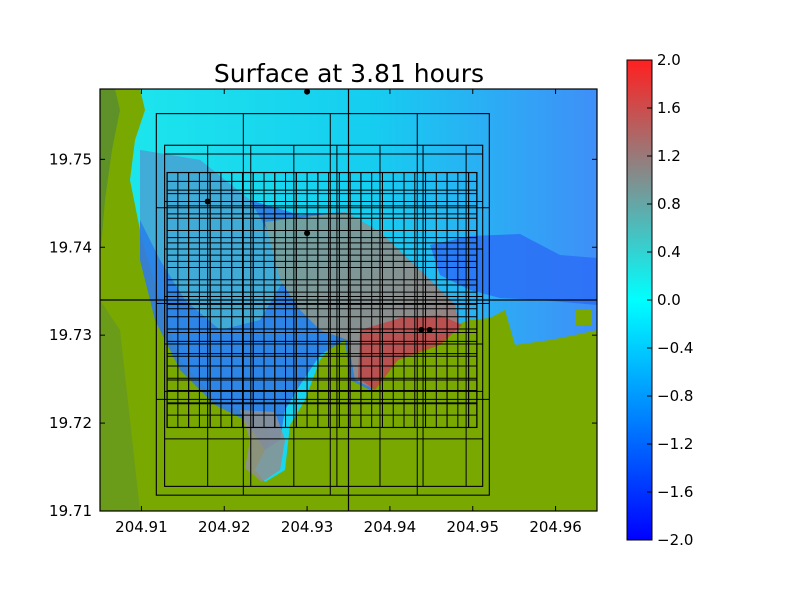  Describe the element at coordinates (120, 405) in the screenshot. I see `land-slope-area` at that location.